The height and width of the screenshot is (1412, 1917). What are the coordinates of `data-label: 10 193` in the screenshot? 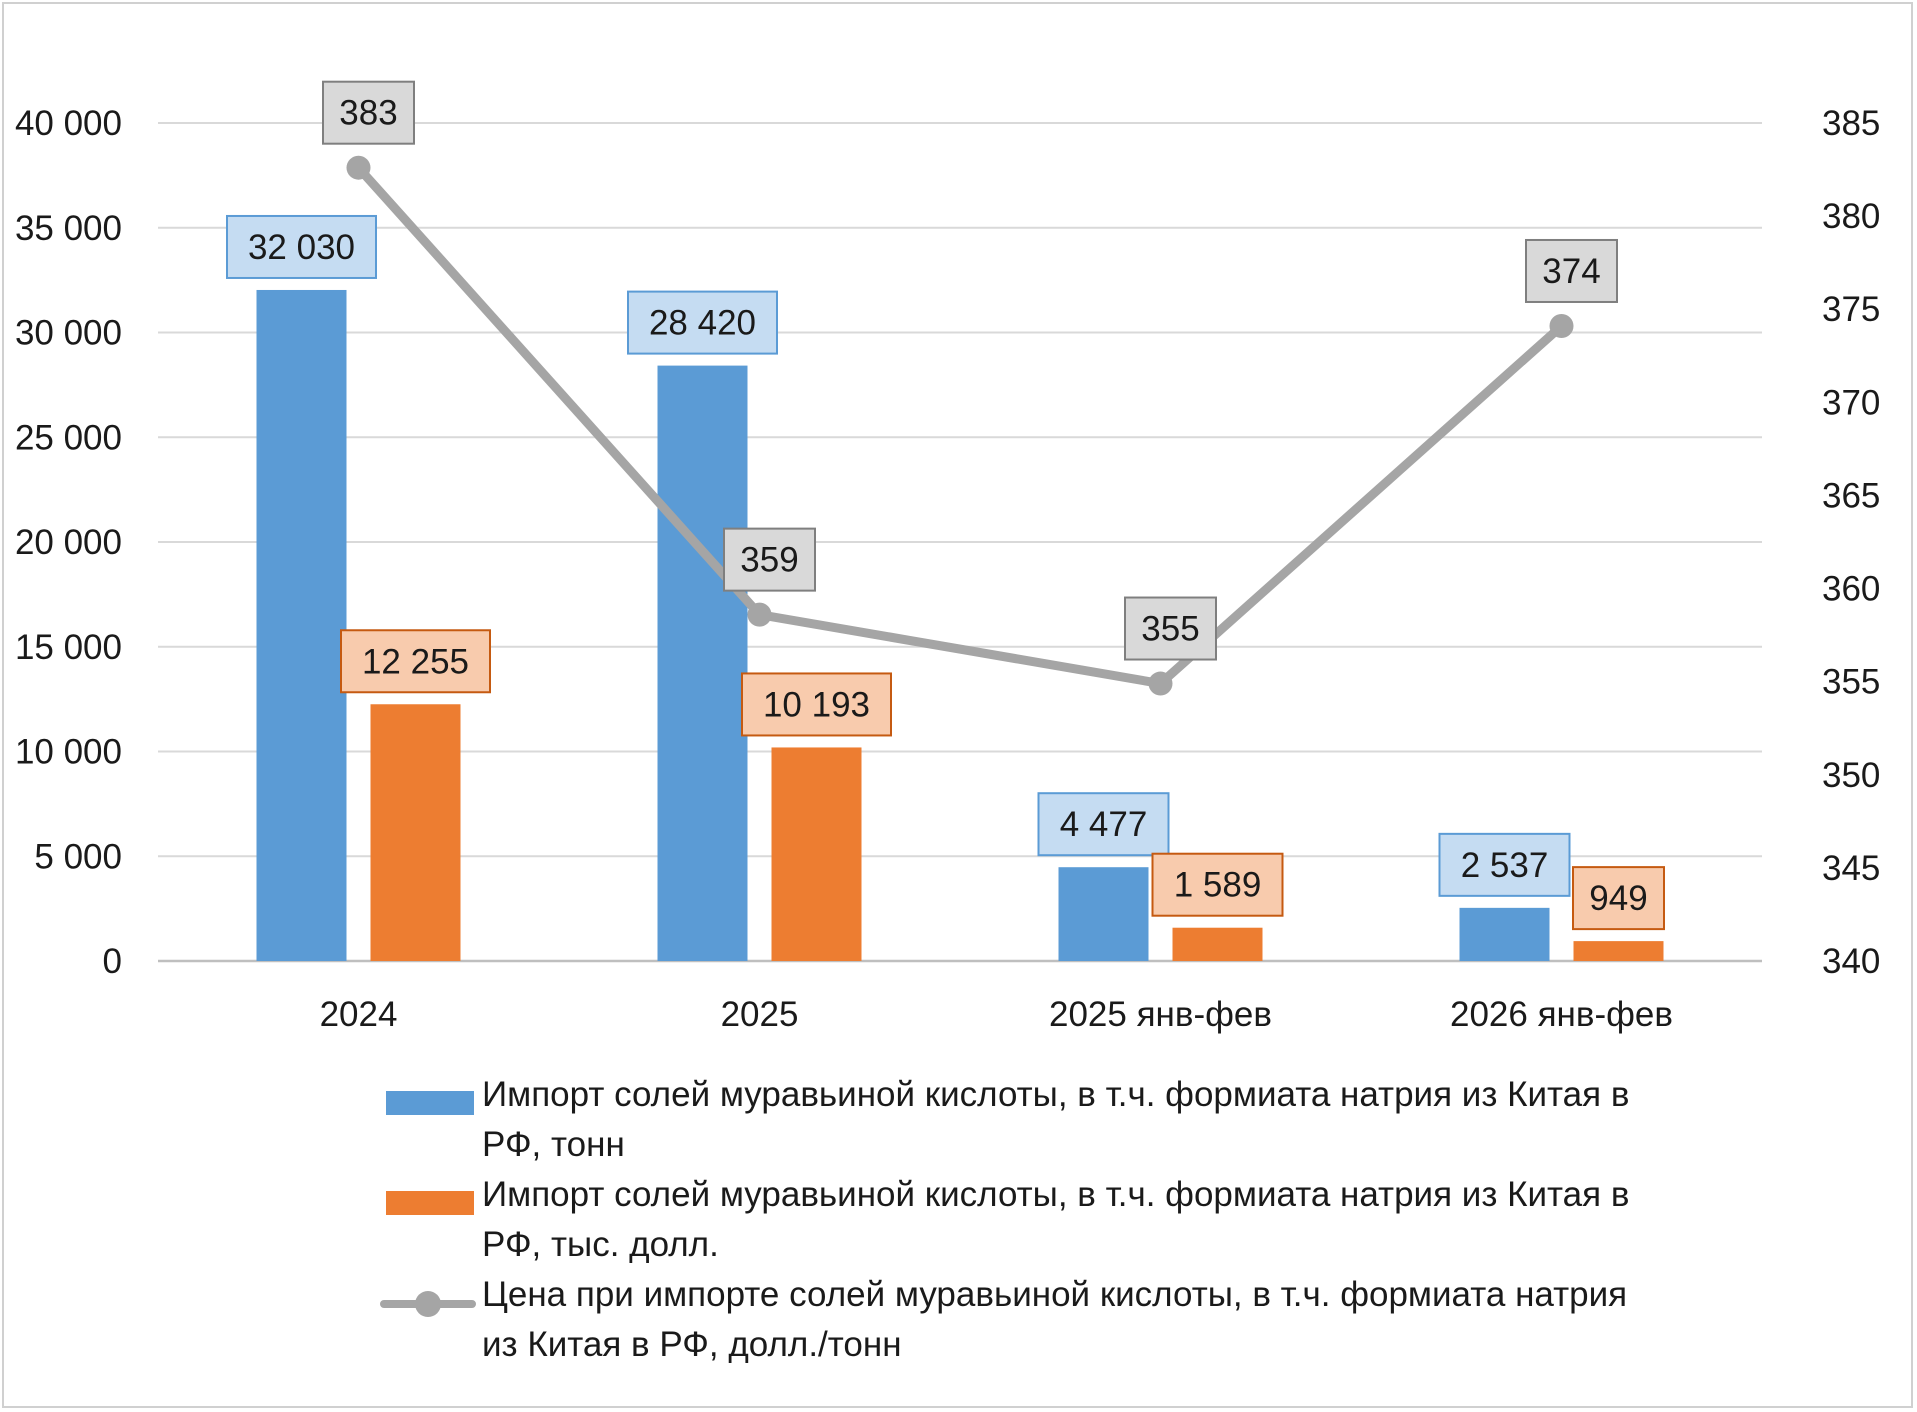 It's located at (816, 704).